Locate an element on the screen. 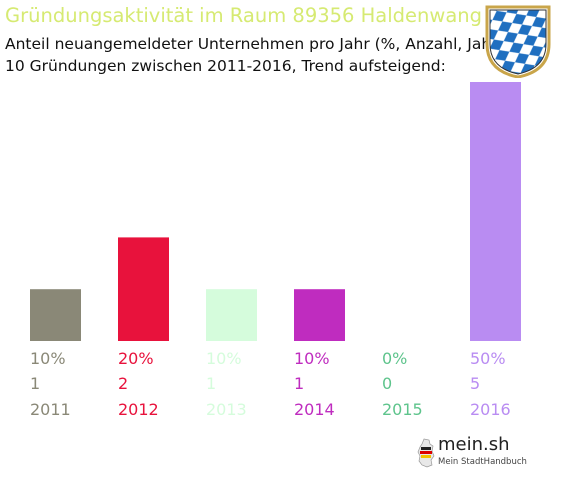  logo-tagline: Mein StadtHandbuch is located at coordinates (482, 462).